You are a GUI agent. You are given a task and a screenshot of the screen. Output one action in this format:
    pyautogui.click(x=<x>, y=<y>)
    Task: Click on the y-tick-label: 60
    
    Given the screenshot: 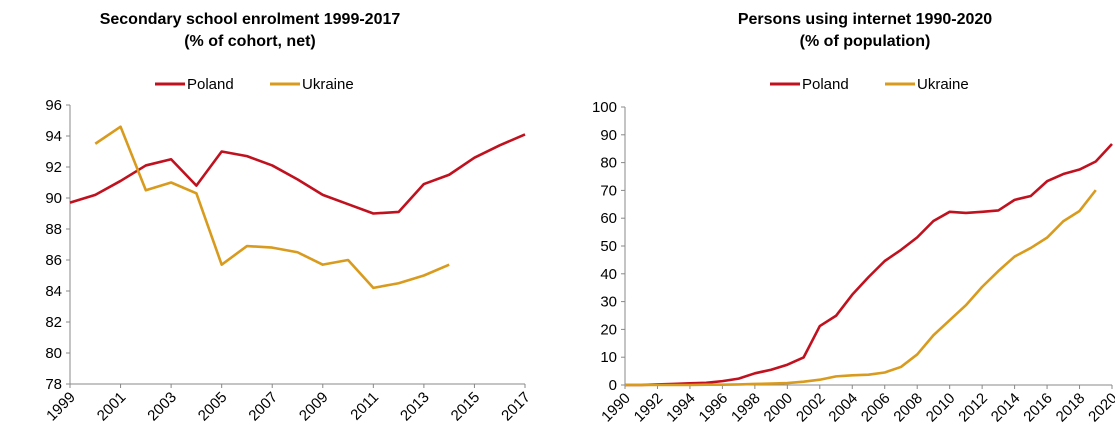 What is the action you would take?
    pyautogui.click(x=608, y=218)
    